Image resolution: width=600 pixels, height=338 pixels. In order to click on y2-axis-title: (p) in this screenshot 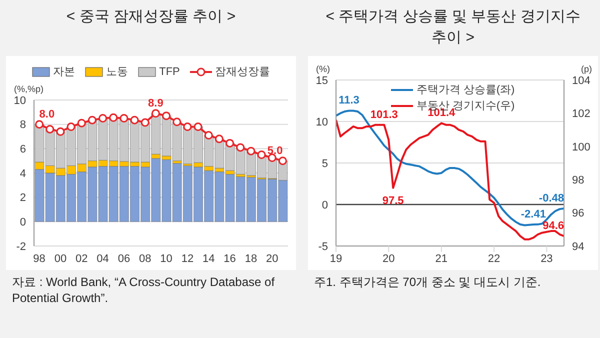, I will do `click(586, 69)`.